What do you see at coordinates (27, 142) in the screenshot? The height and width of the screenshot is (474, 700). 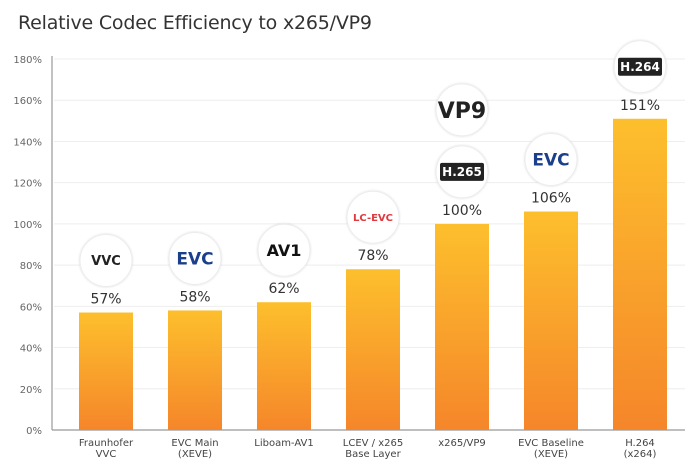 I see `y-tick-label: 140%` at bounding box center [27, 142].